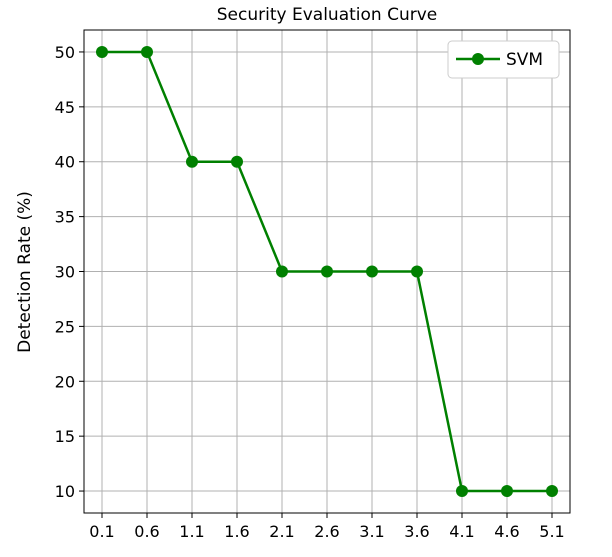  I want to click on x-axis: 0.1 0.6 1.1 1.6 2.1 2.6 3.1 3.6 4.1 4.6 5.1, so click(327, 527).